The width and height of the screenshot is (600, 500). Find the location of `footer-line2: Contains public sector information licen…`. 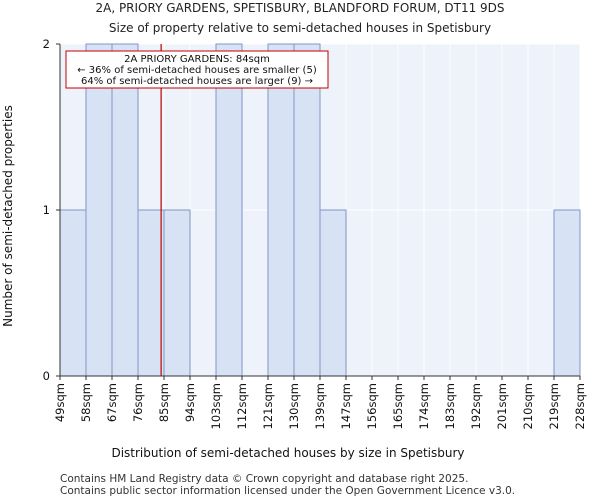

footer-line2: Contains public sector information licen… is located at coordinates (287, 491).